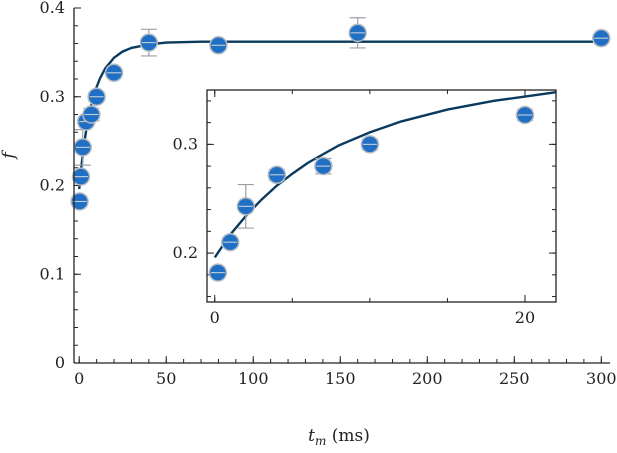 Image resolution: width=617 pixels, height=453 pixels. I want to click on y-axis-label: f, so click(9, 155).